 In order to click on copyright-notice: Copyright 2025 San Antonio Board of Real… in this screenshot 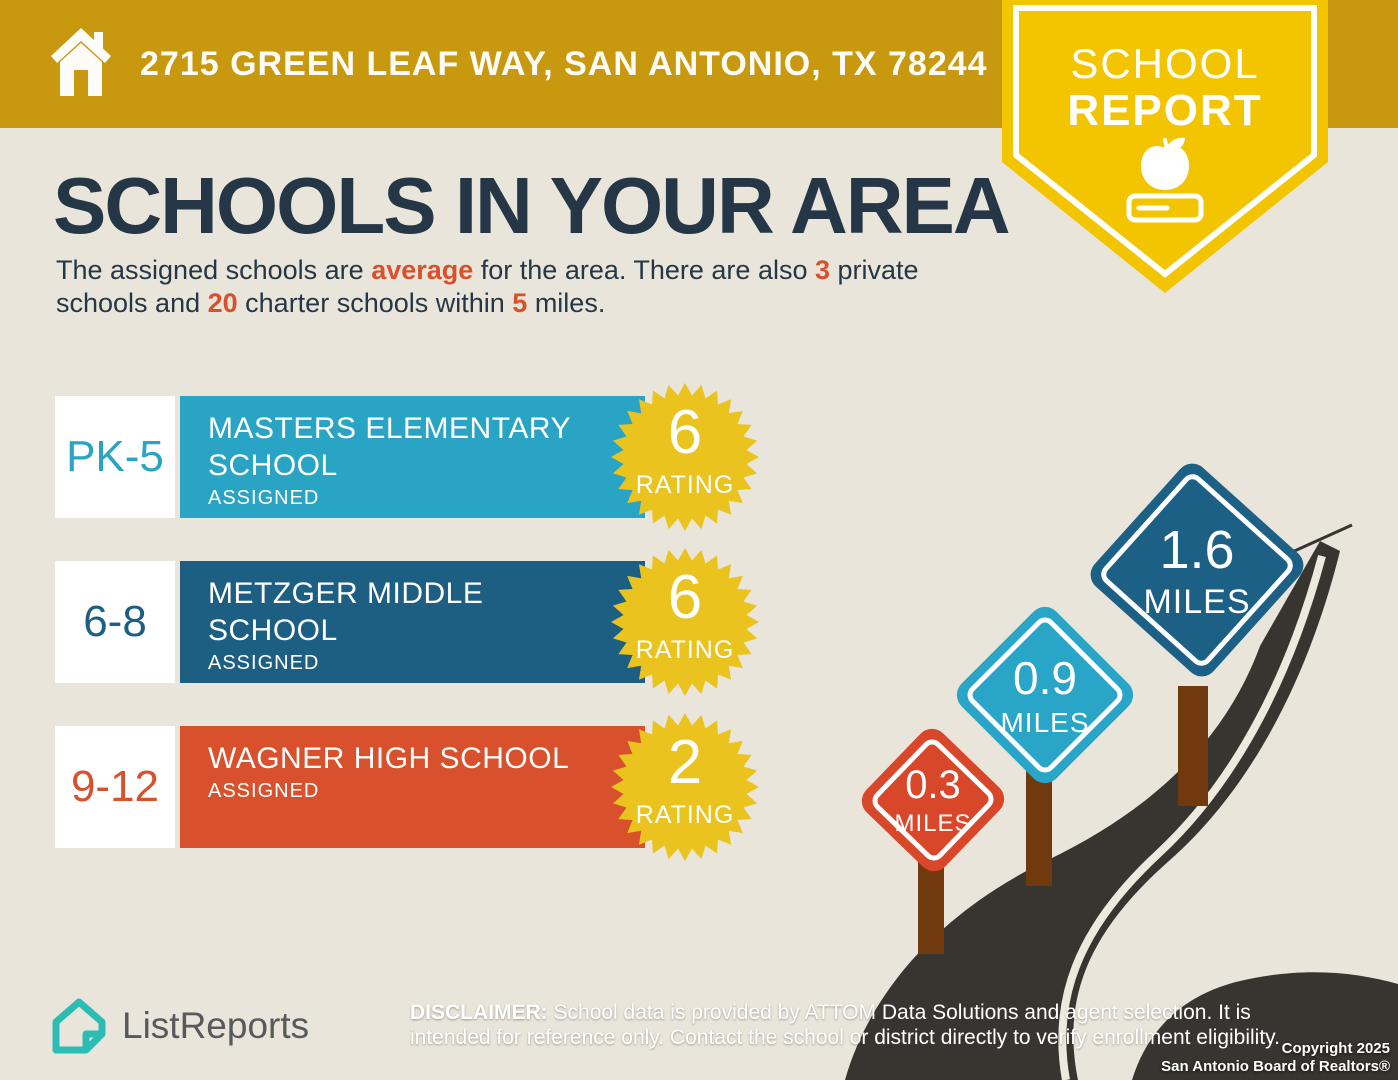, I will do `click(1275, 1058)`.